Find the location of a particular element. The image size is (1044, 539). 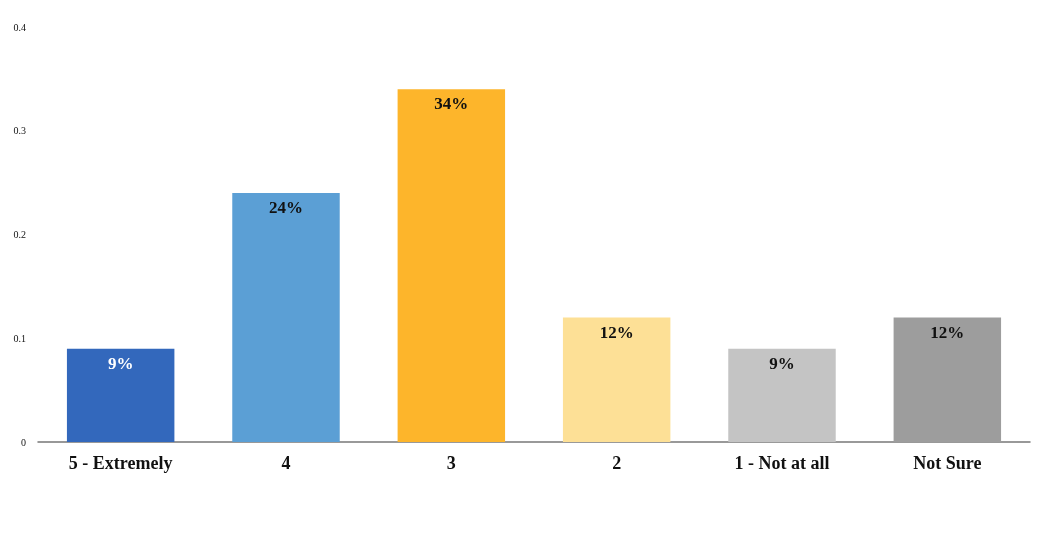

x-tick-label: 3 is located at coordinates (451, 463).